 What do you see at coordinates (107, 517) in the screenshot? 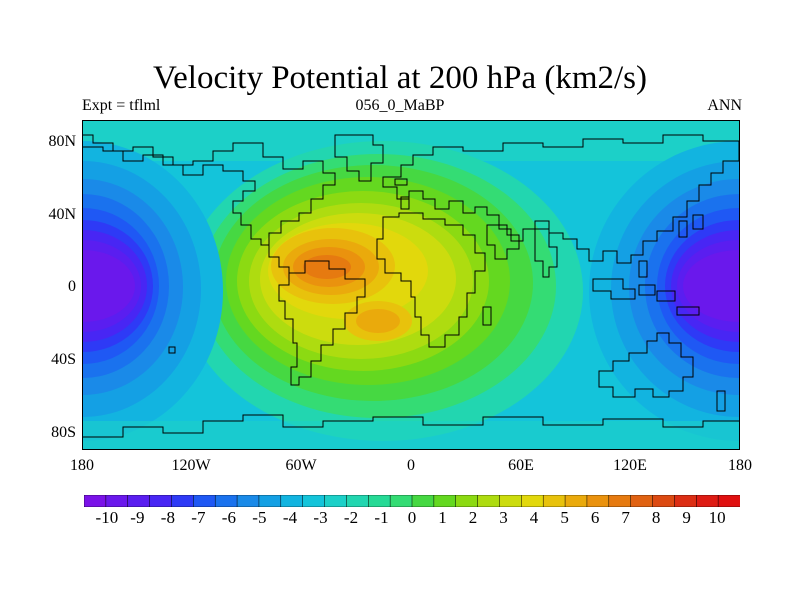
I see `colorbar-label: -10` at bounding box center [107, 517].